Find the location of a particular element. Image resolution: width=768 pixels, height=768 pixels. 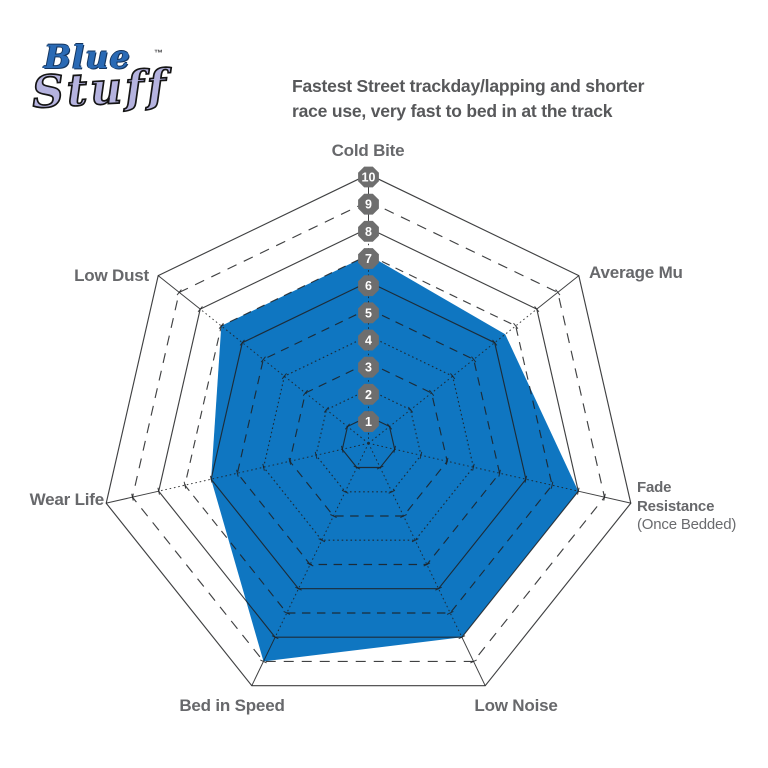

scale-badge-number: 6 is located at coordinates (368, 286).